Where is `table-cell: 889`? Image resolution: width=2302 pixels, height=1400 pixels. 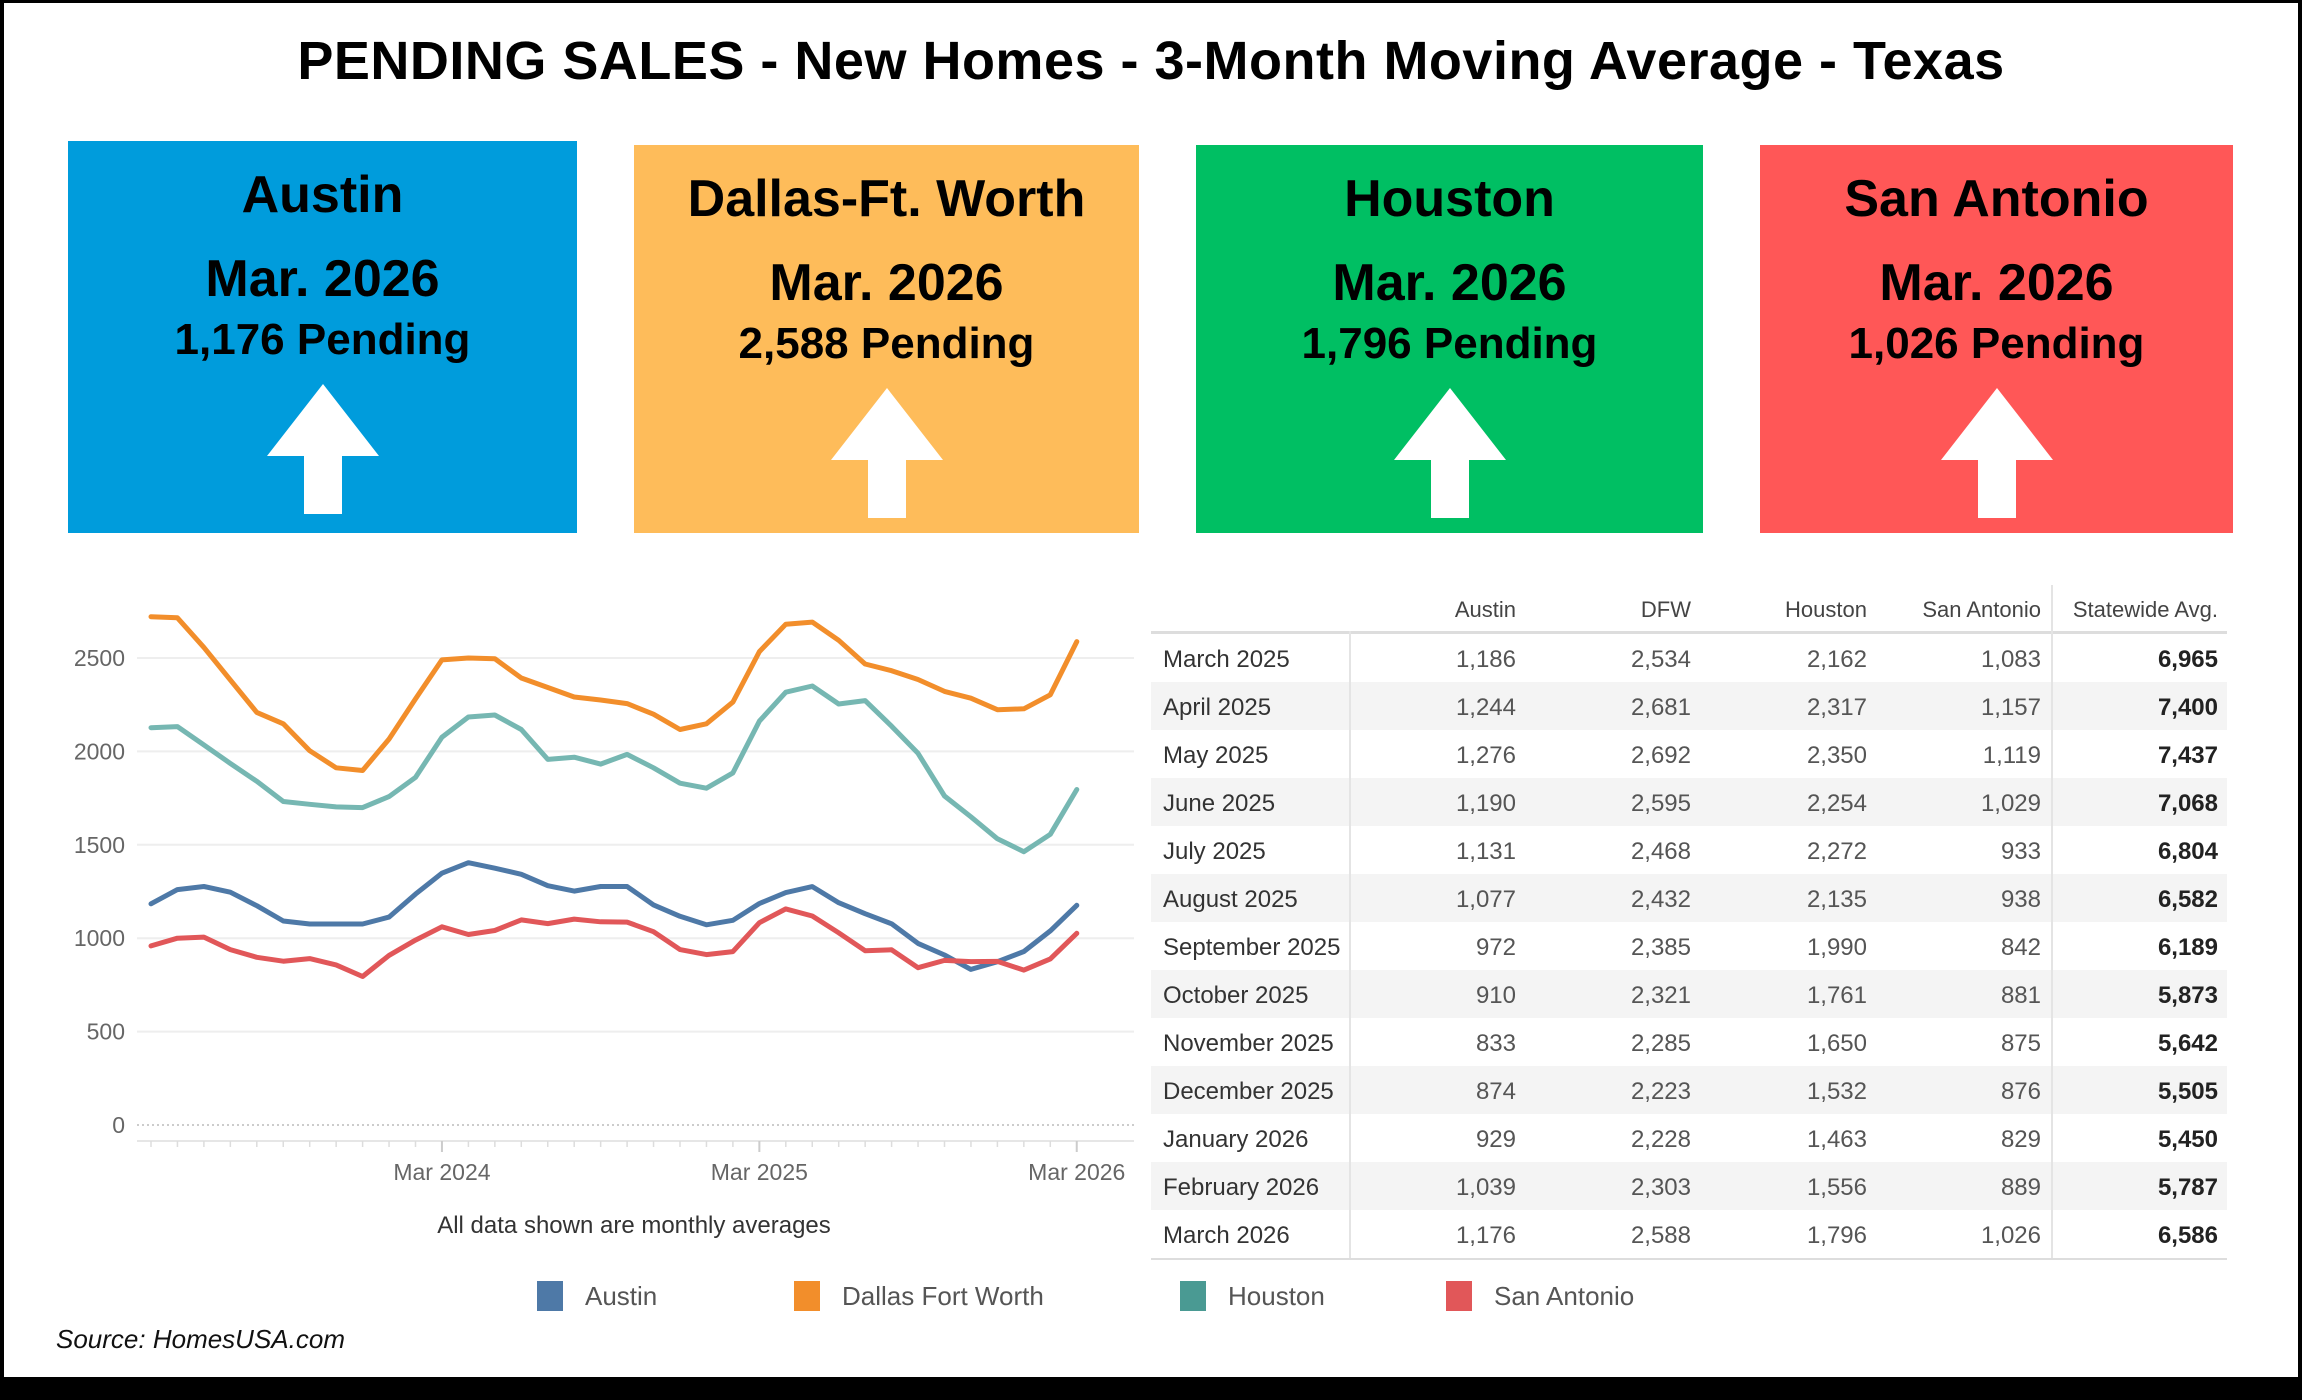 table-cell: 889 is located at coordinates (2020, 1187).